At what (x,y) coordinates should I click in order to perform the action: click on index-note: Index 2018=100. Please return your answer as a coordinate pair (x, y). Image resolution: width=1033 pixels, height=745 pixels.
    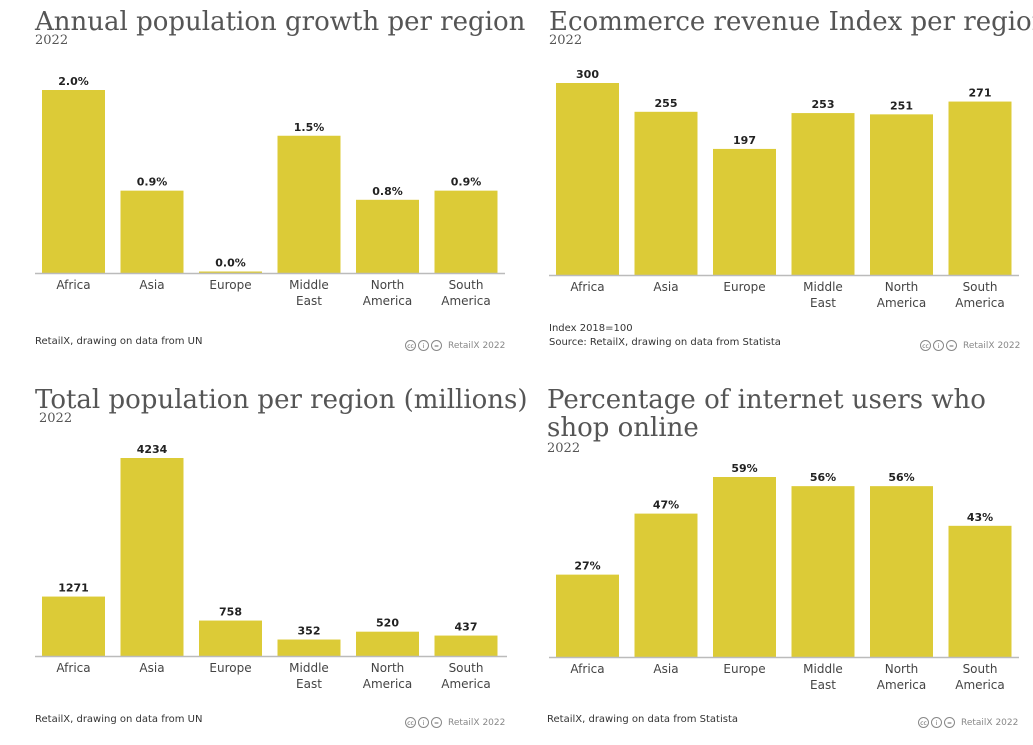
    Looking at the image, I should click on (591, 328).